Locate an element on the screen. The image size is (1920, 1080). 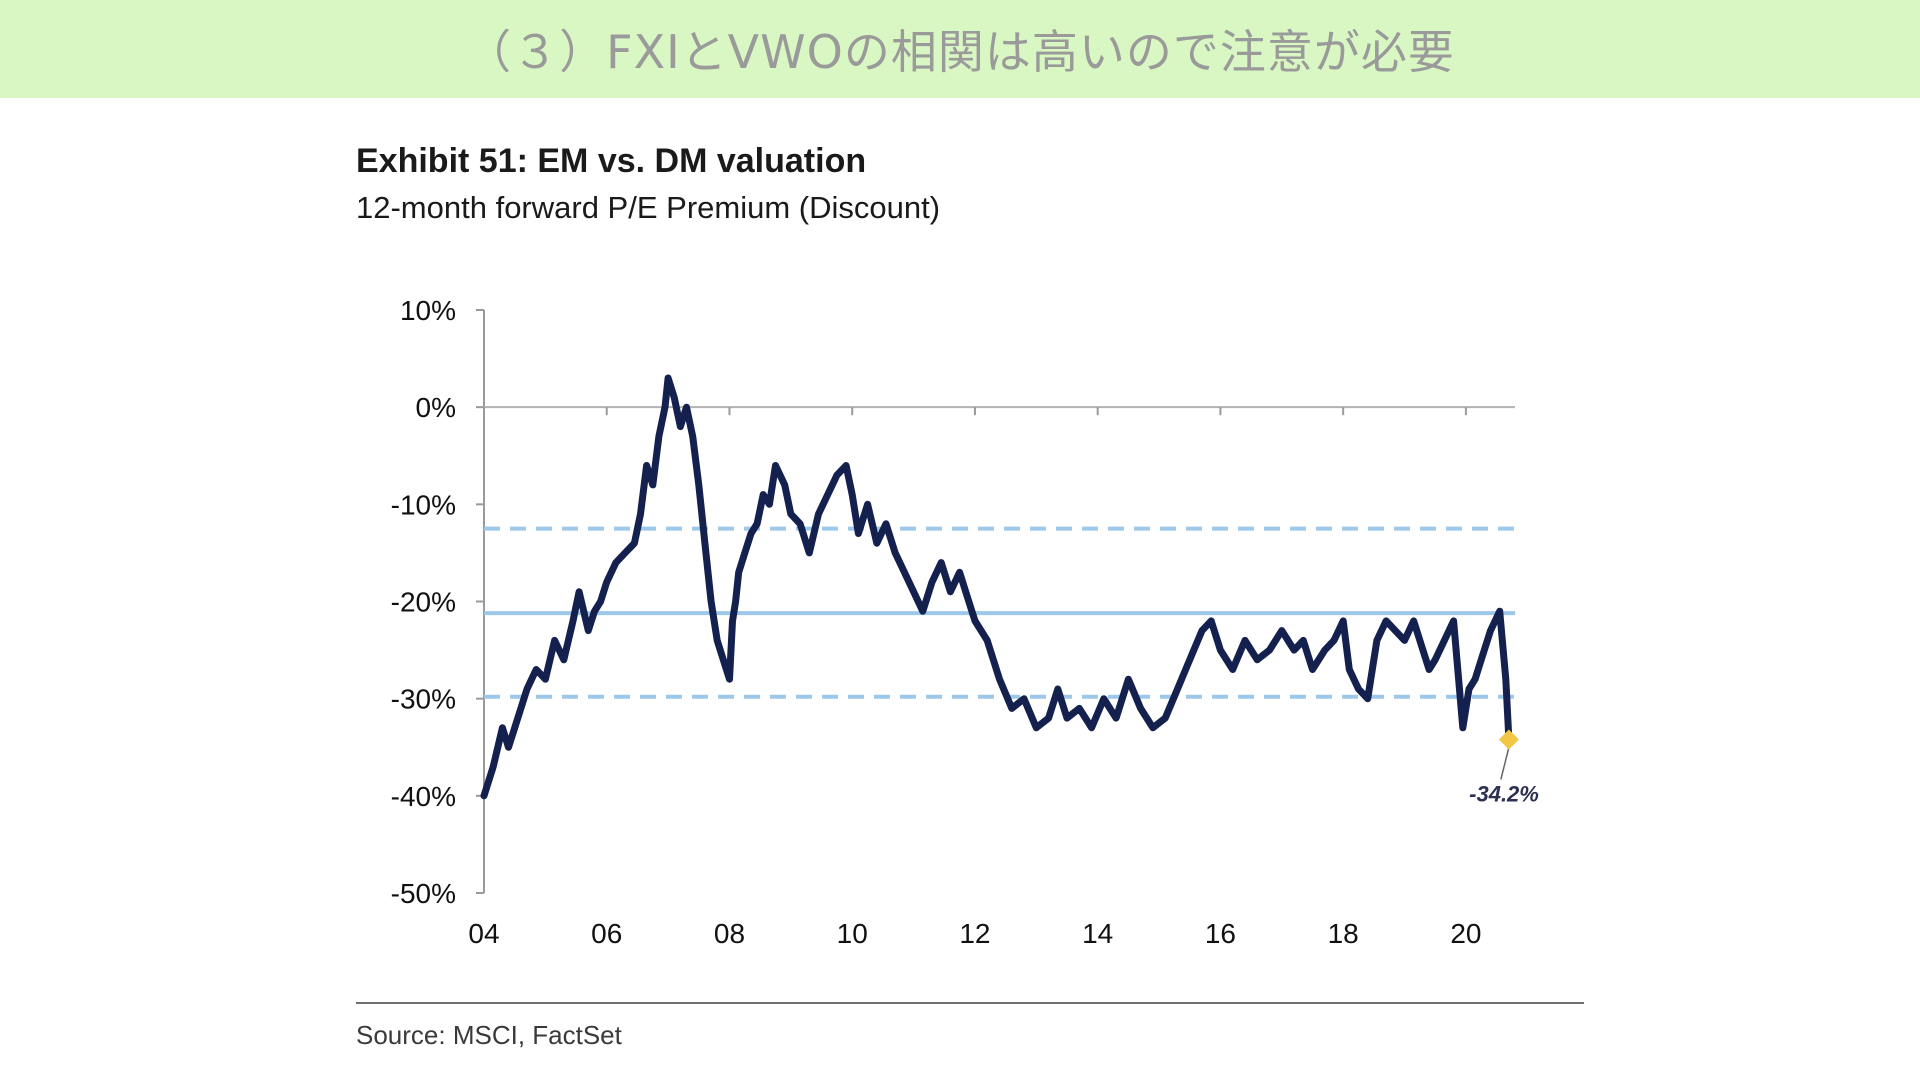
x-tick-label: 10 is located at coordinates (852, 933).